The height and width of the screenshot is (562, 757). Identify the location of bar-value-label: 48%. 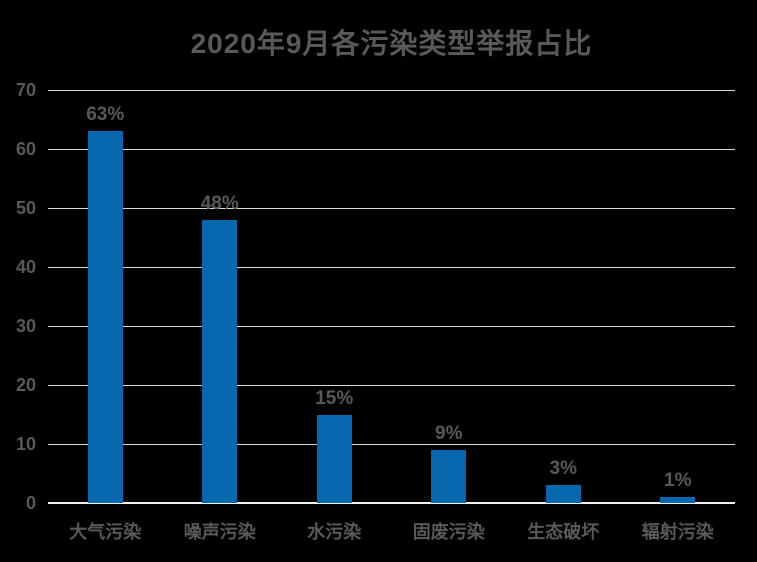
(219, 203).